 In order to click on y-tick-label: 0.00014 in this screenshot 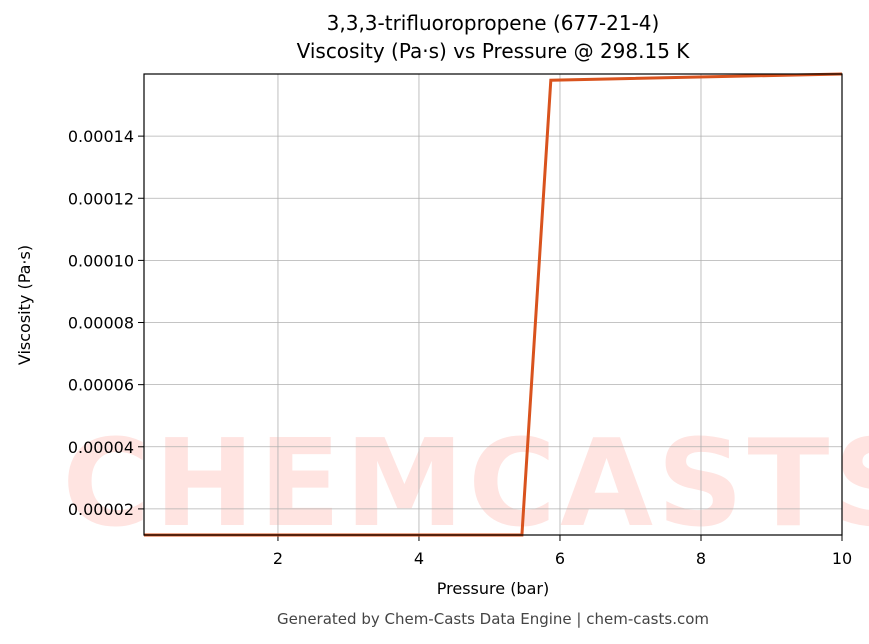, I will do `click(101, 136)`.